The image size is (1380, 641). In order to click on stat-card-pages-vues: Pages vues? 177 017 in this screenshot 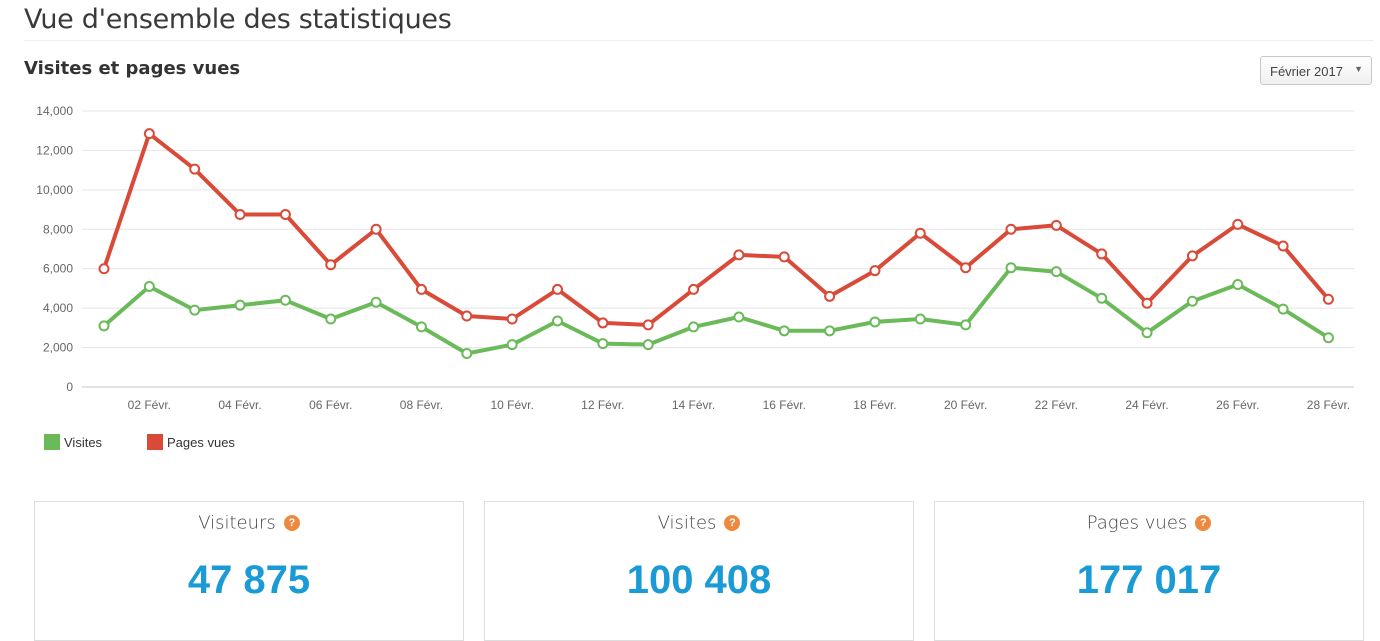, I will do `click(1149, 571)`.